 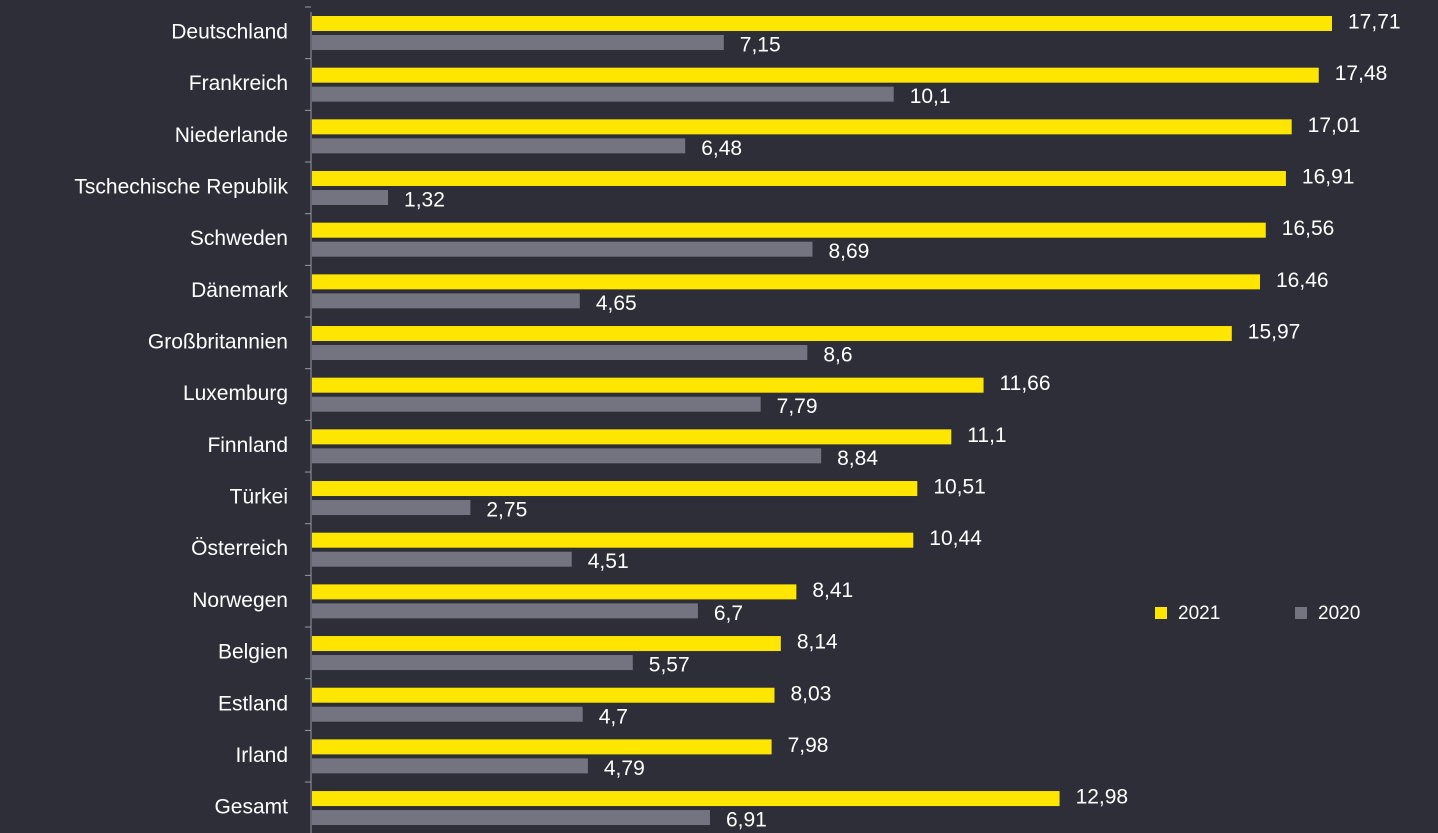 What do you see at coordinates (857, 458) in the screenshot?
I see `value-label: 8,84` at bounding box center [857, 458].